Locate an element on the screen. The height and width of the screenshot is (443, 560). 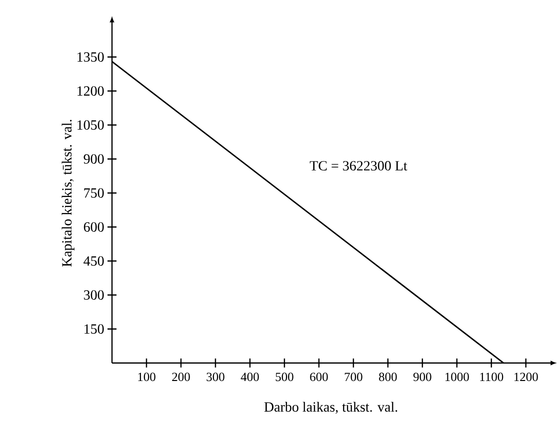
y-axis-title: Kapitalo kiekis, tūkst. val. is located at coordinates (68, 193).